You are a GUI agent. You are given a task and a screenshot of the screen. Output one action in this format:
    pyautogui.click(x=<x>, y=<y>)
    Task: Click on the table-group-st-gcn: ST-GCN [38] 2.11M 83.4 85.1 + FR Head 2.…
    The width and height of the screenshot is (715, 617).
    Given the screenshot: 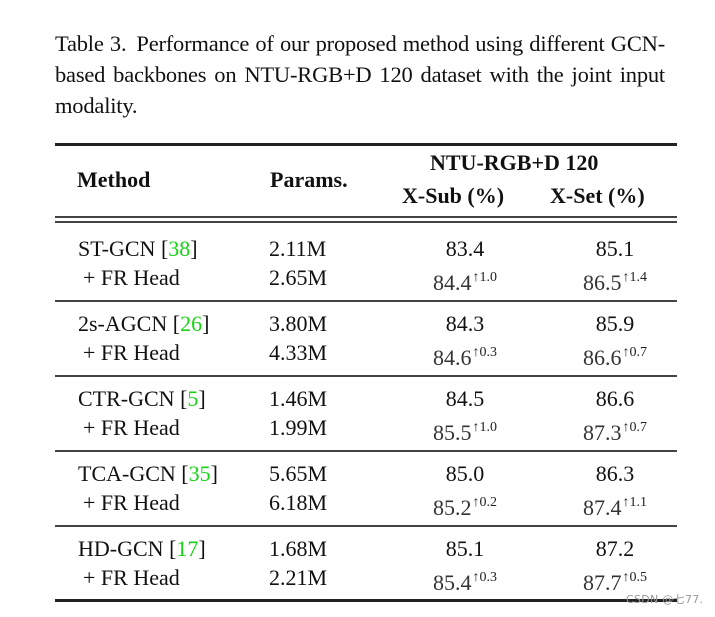 What is the action you would take?
    pyautogui.click(x=366, y=263)
    